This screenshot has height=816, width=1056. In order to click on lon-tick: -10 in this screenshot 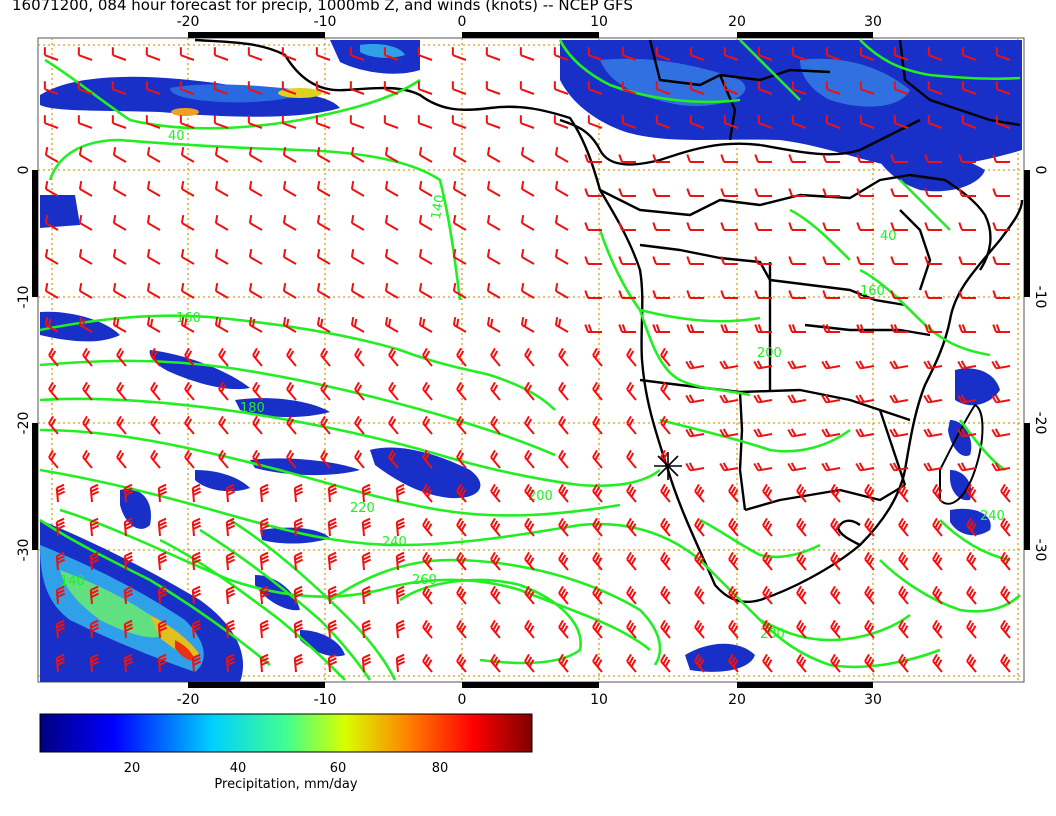, I will do `click(325, 22)`.